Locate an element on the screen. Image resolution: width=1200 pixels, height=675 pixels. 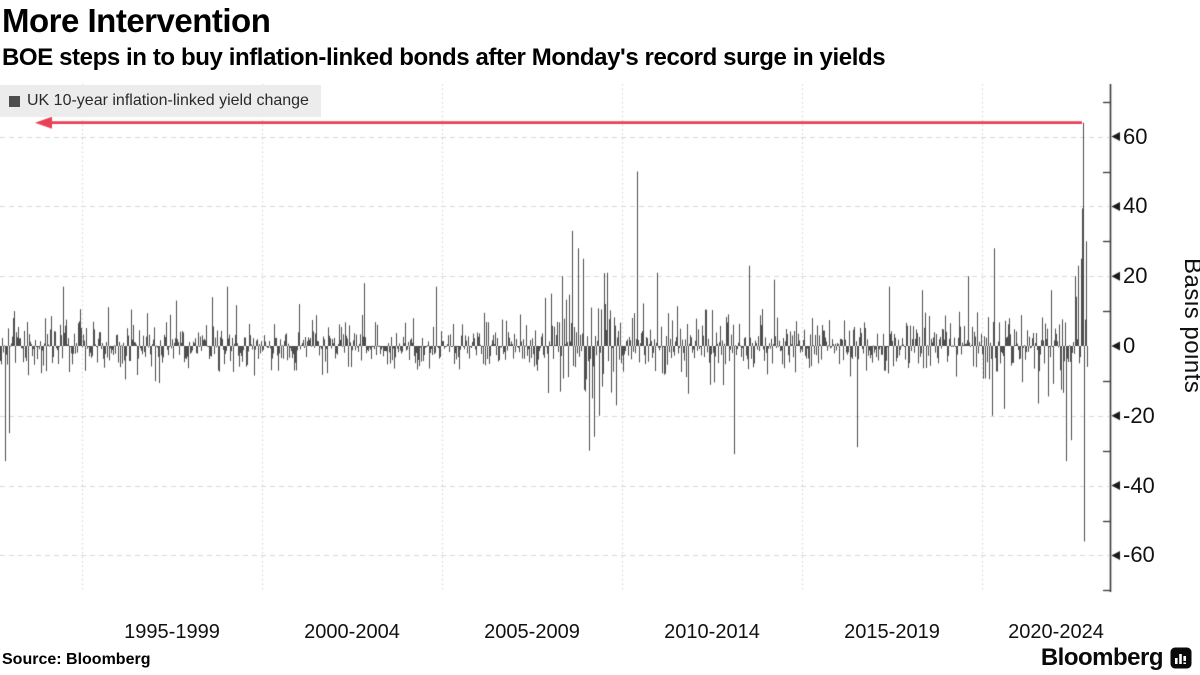
legend-label: UK 10-year inflation-linked yield change is located at coordinates (168, 100).